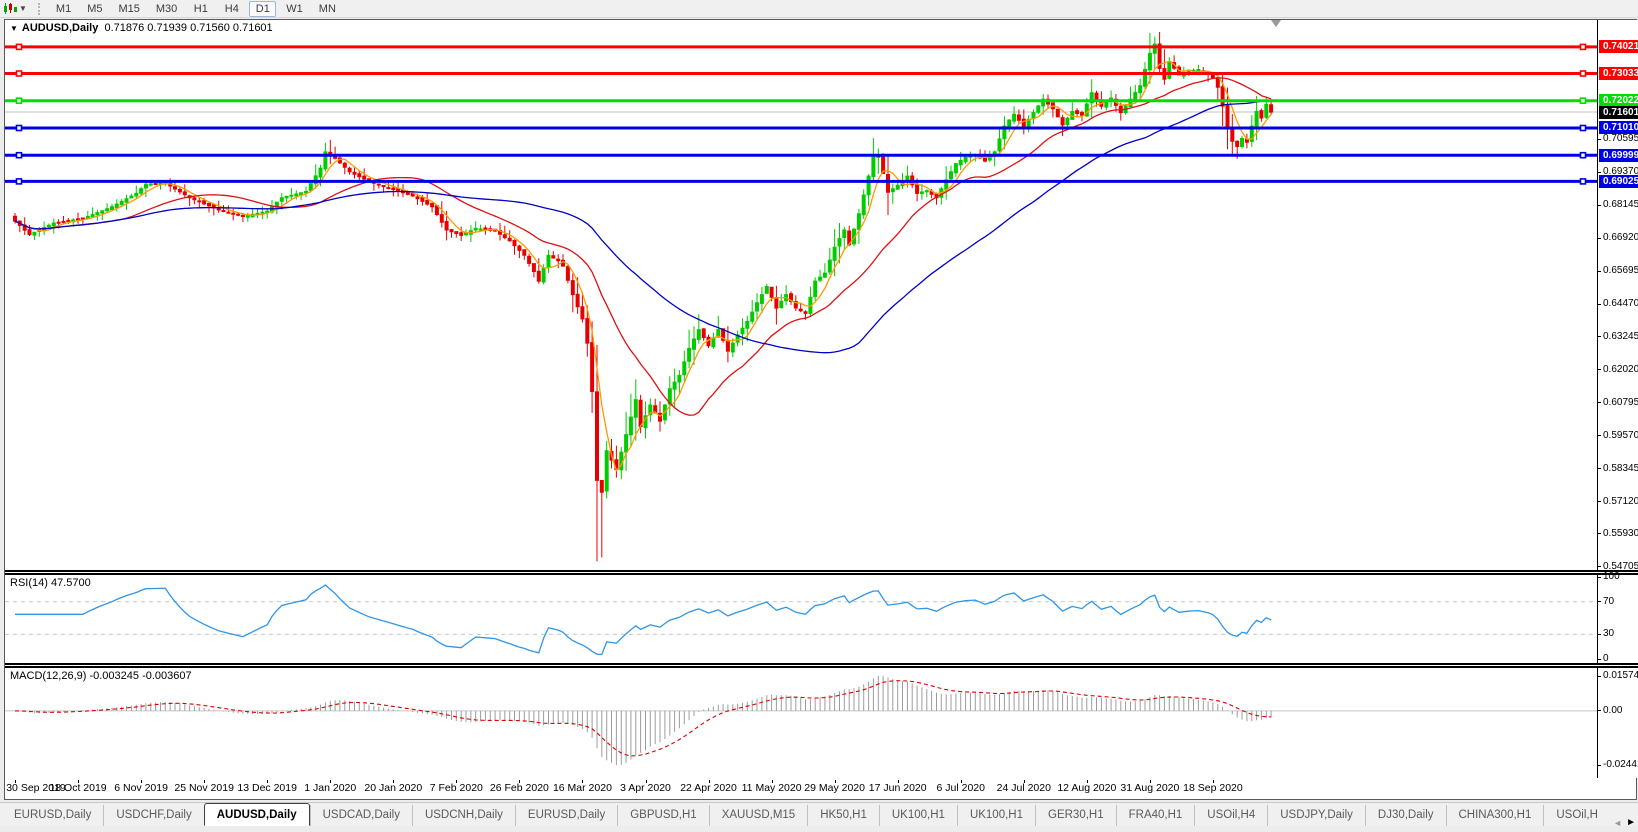  Describe the element at coordinates (166, 8) in the screenshot. I see `timeframe-button-m30: M30` at that location.